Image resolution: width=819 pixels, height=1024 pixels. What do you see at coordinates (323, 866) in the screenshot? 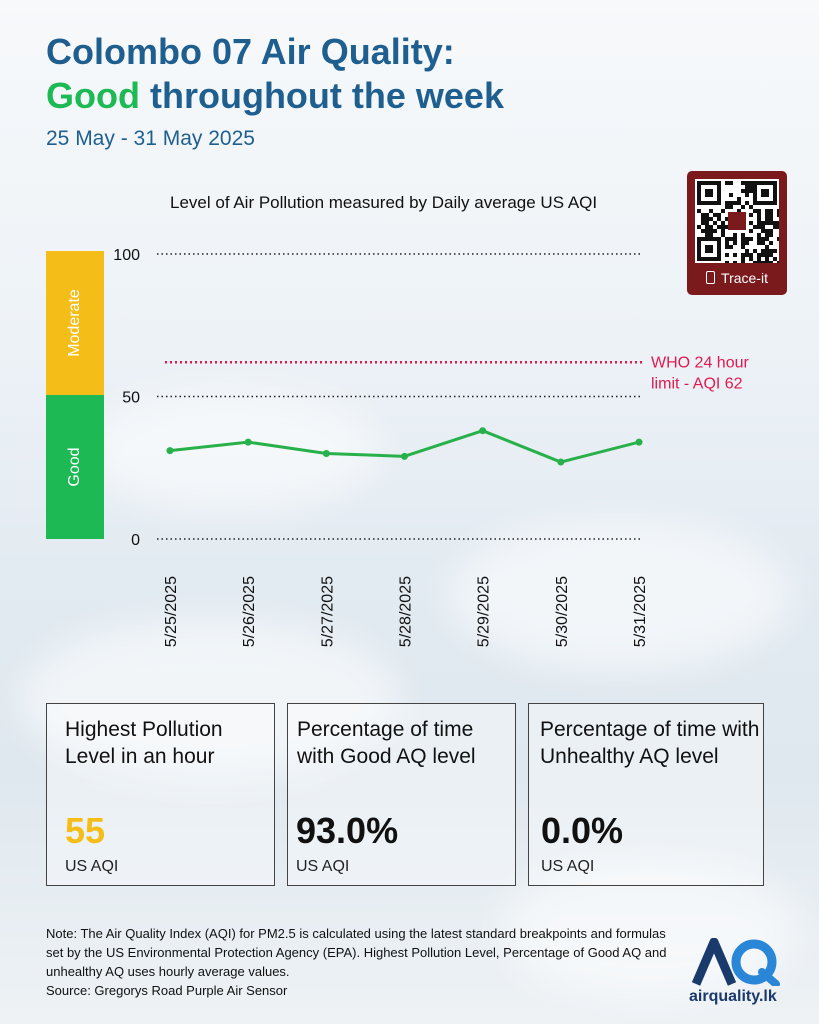
I see `stat-unit: US AQI` at bounding box center [323, 866].